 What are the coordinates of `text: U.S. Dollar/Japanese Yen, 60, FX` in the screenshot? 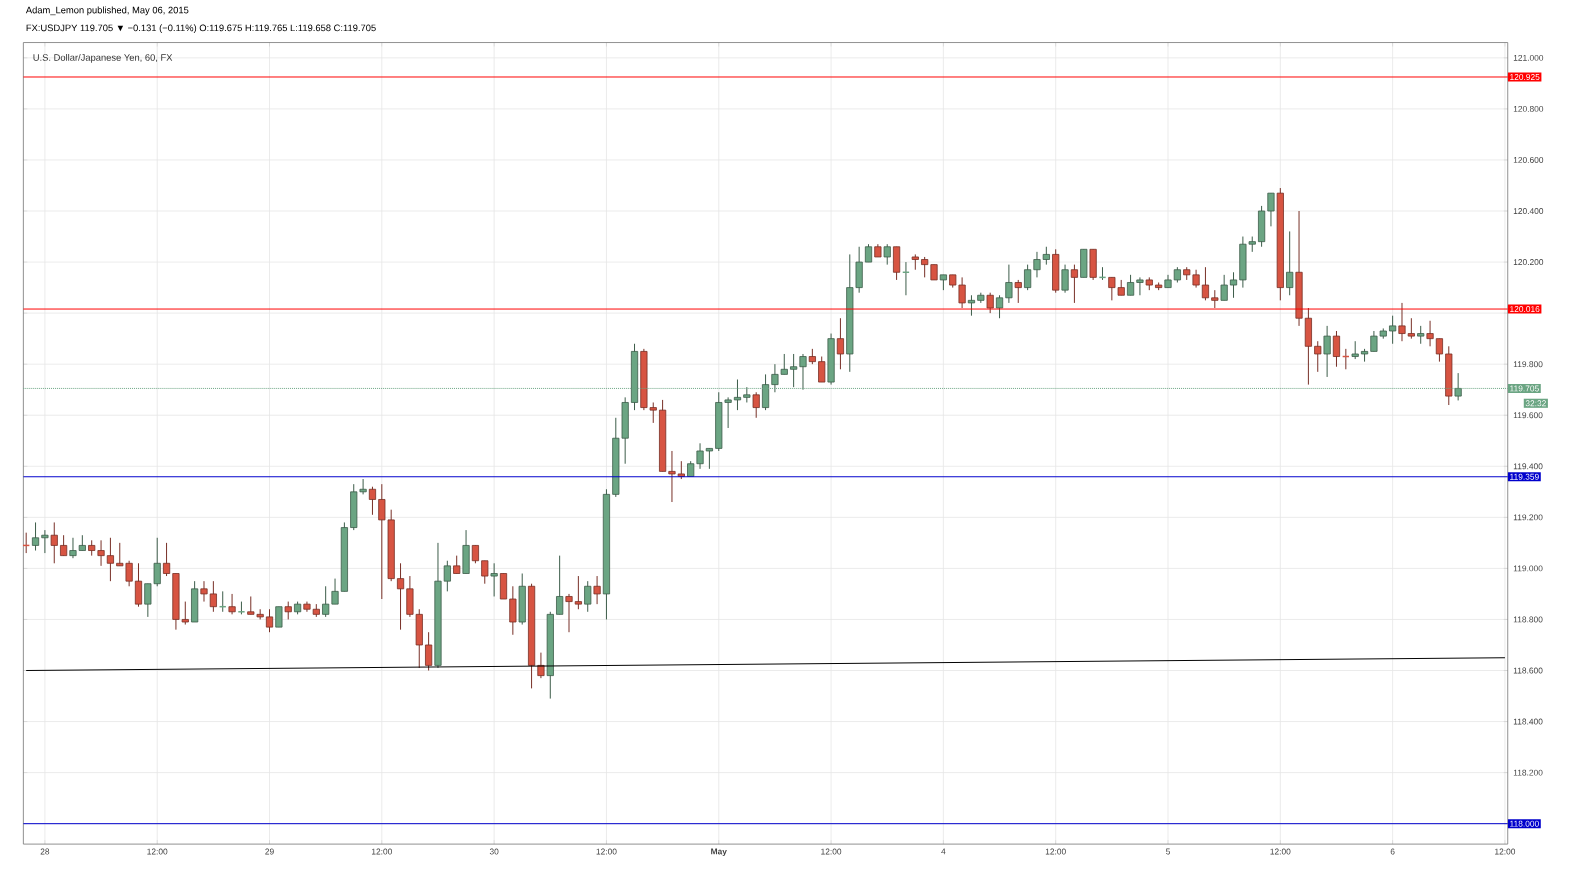 It's located at (103, 58).